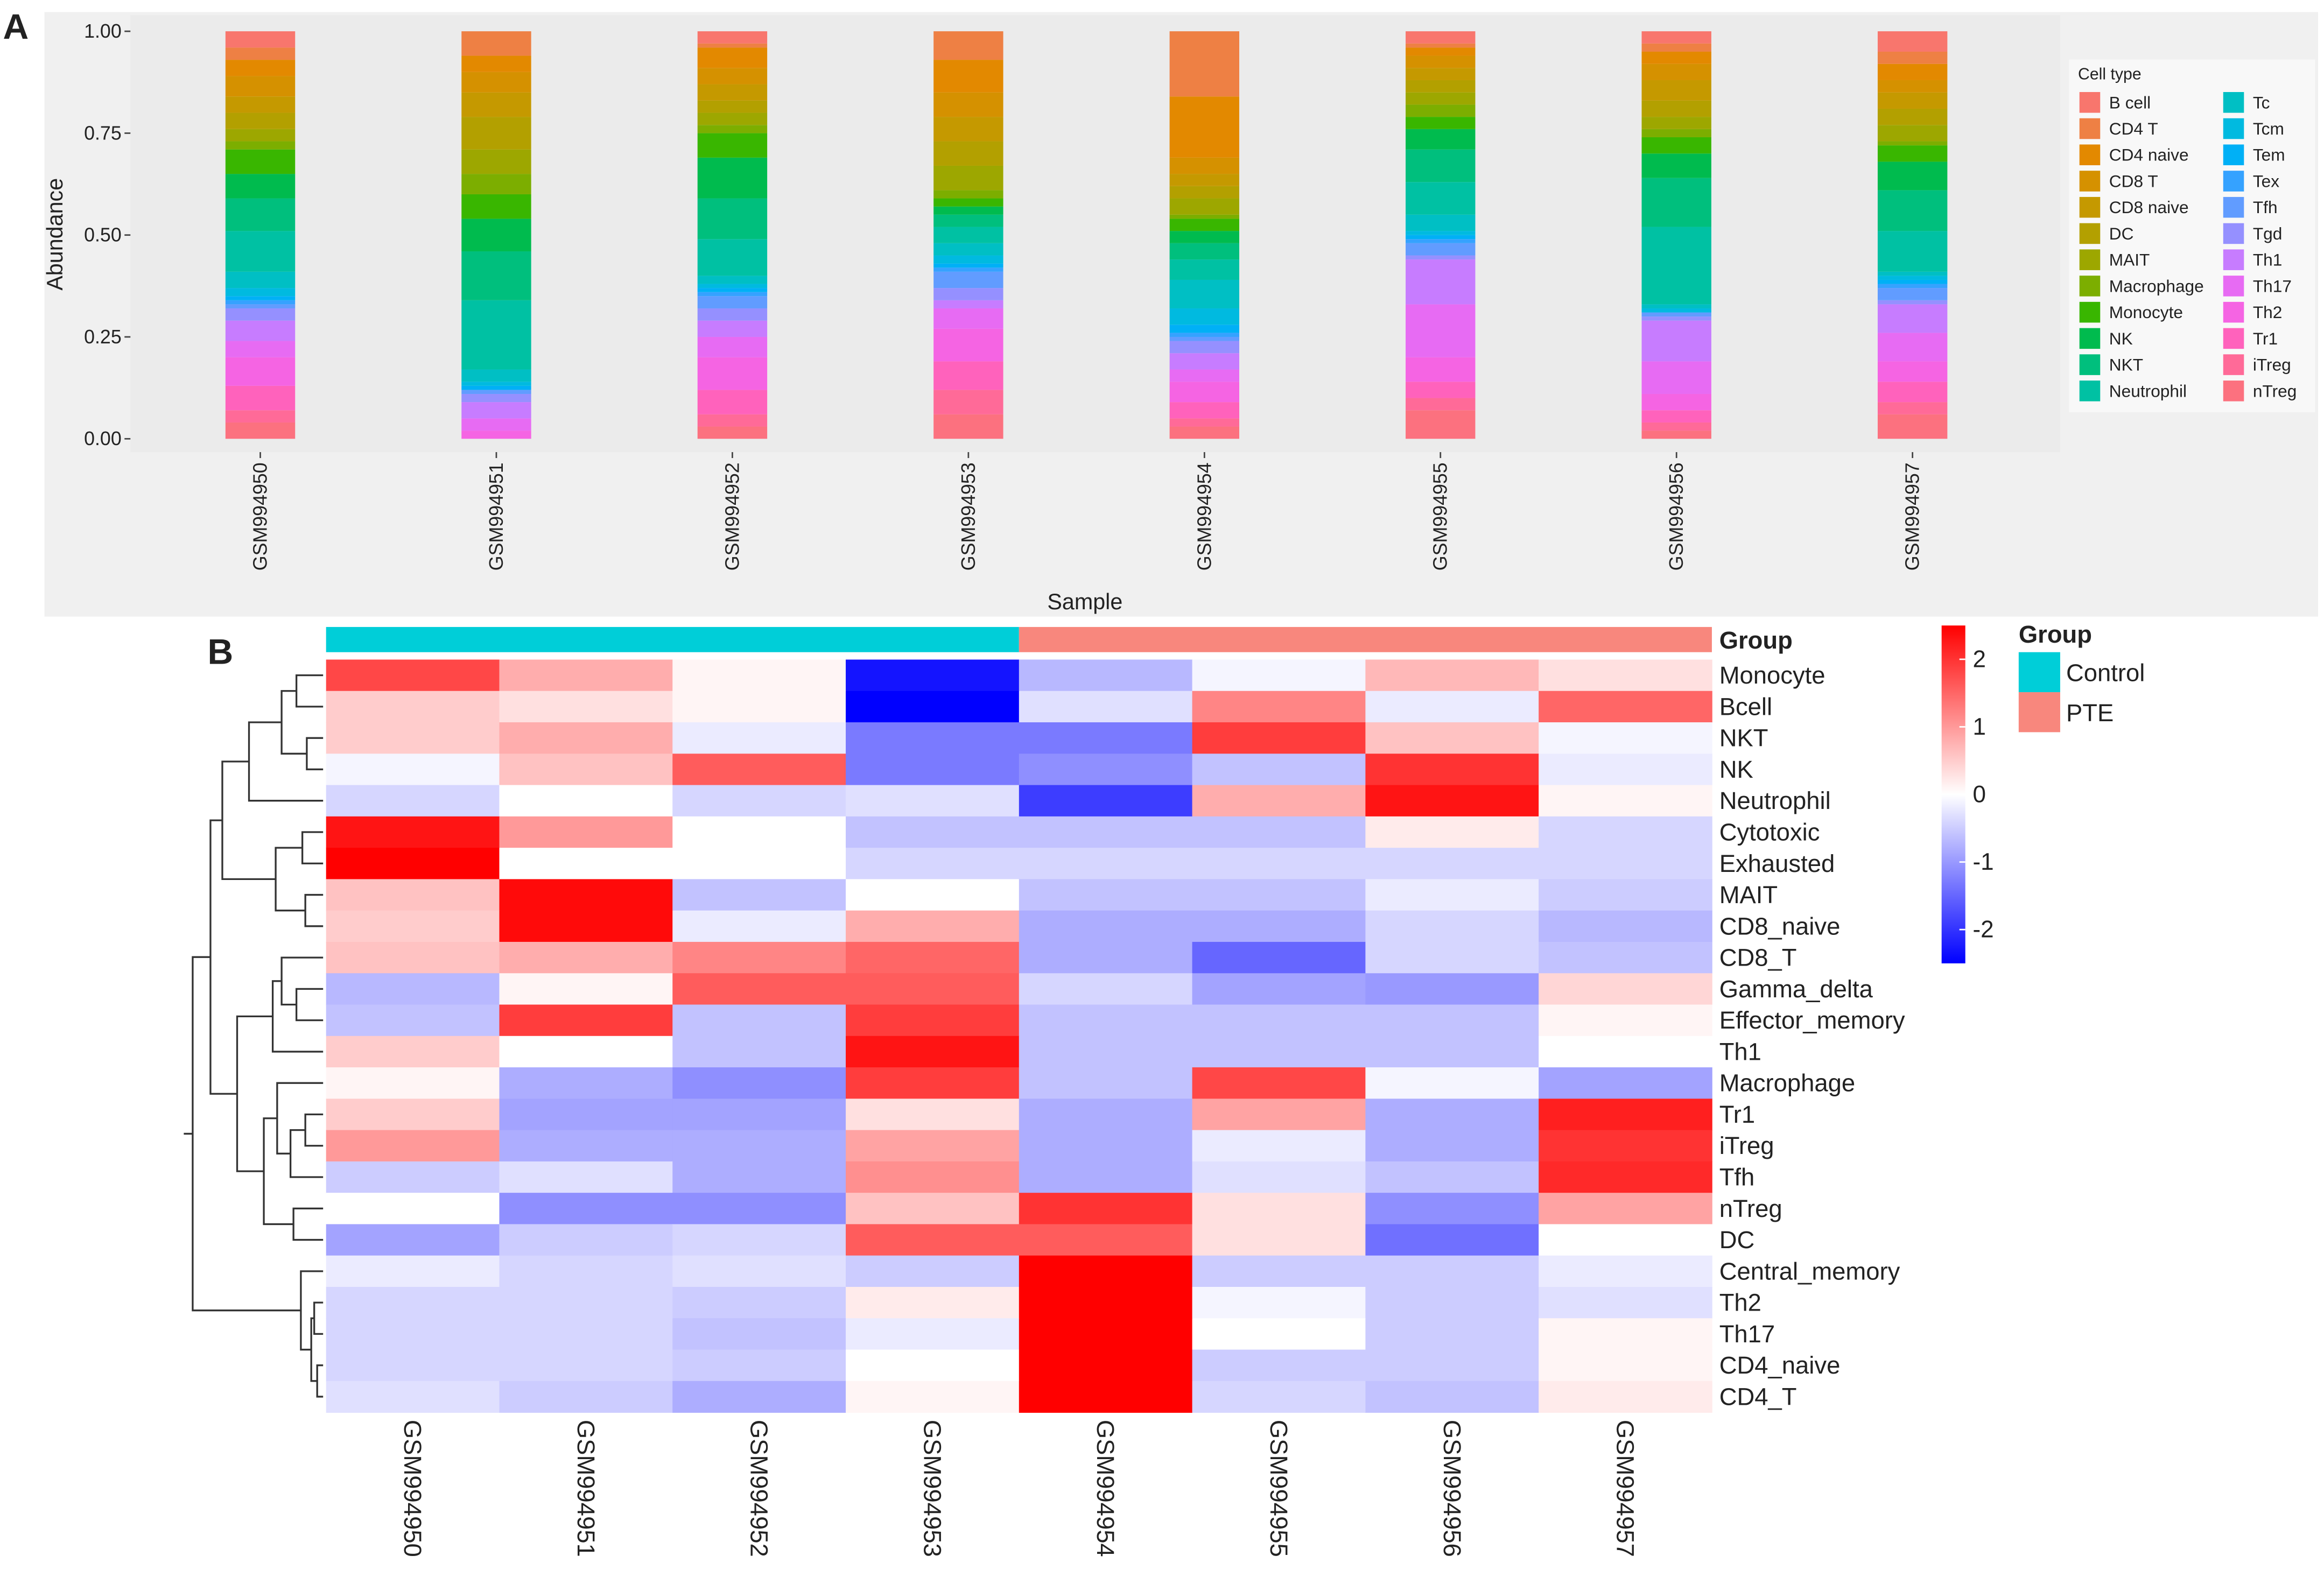 The image size is (2324, 1577). I want to click on row-label: DC, so click(1737, 1240).